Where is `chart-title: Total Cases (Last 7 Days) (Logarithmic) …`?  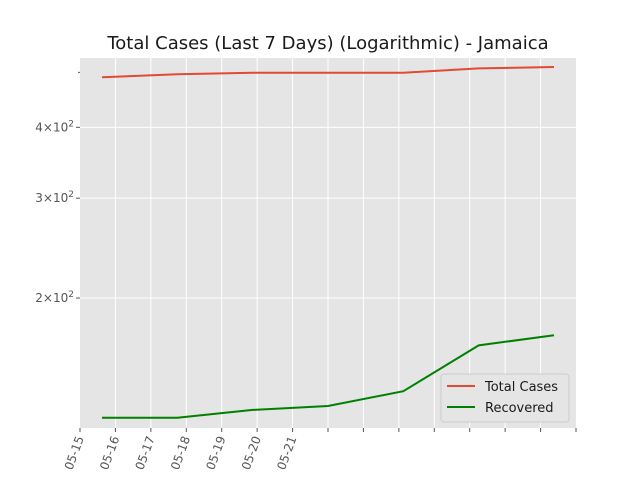
chart-title: Total Cases (Last 7 Days) (Logarithmic) … is located at coordinates (327, 43).